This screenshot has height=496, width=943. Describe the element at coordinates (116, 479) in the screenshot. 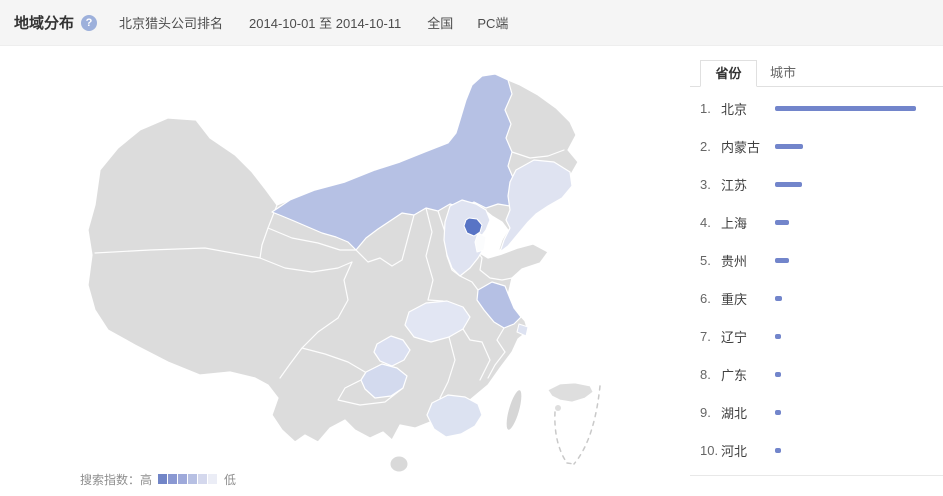

I see `legend-high-label: 搜索指数：高` at that location.